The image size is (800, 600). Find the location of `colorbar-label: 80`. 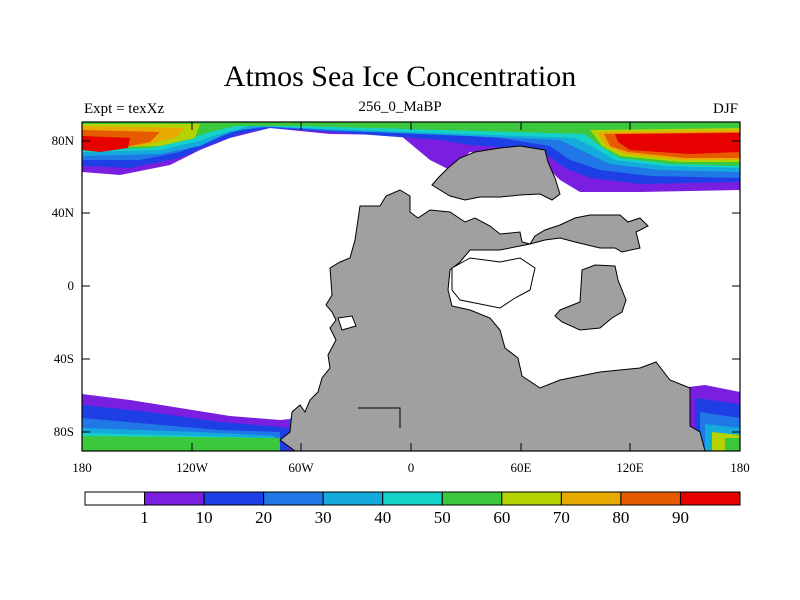

colorbar-label: 80 is located at coordinates (621, 517).